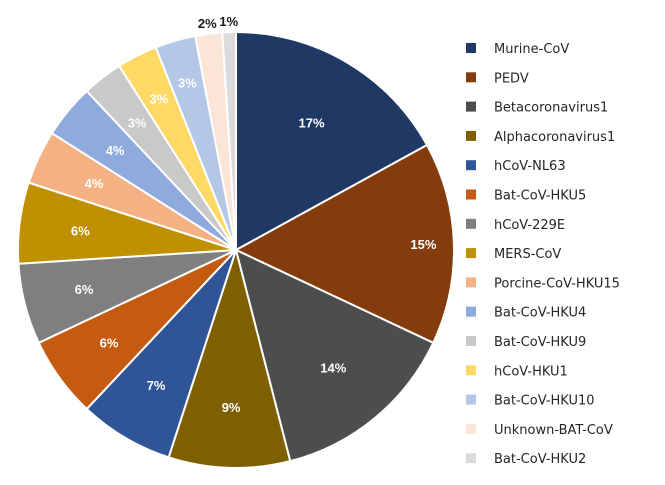 Image resolution: width=665 pixels, height=485 pixels. I want to click on legend-label: Bat-CoV-HKU2, so click(540, 459).